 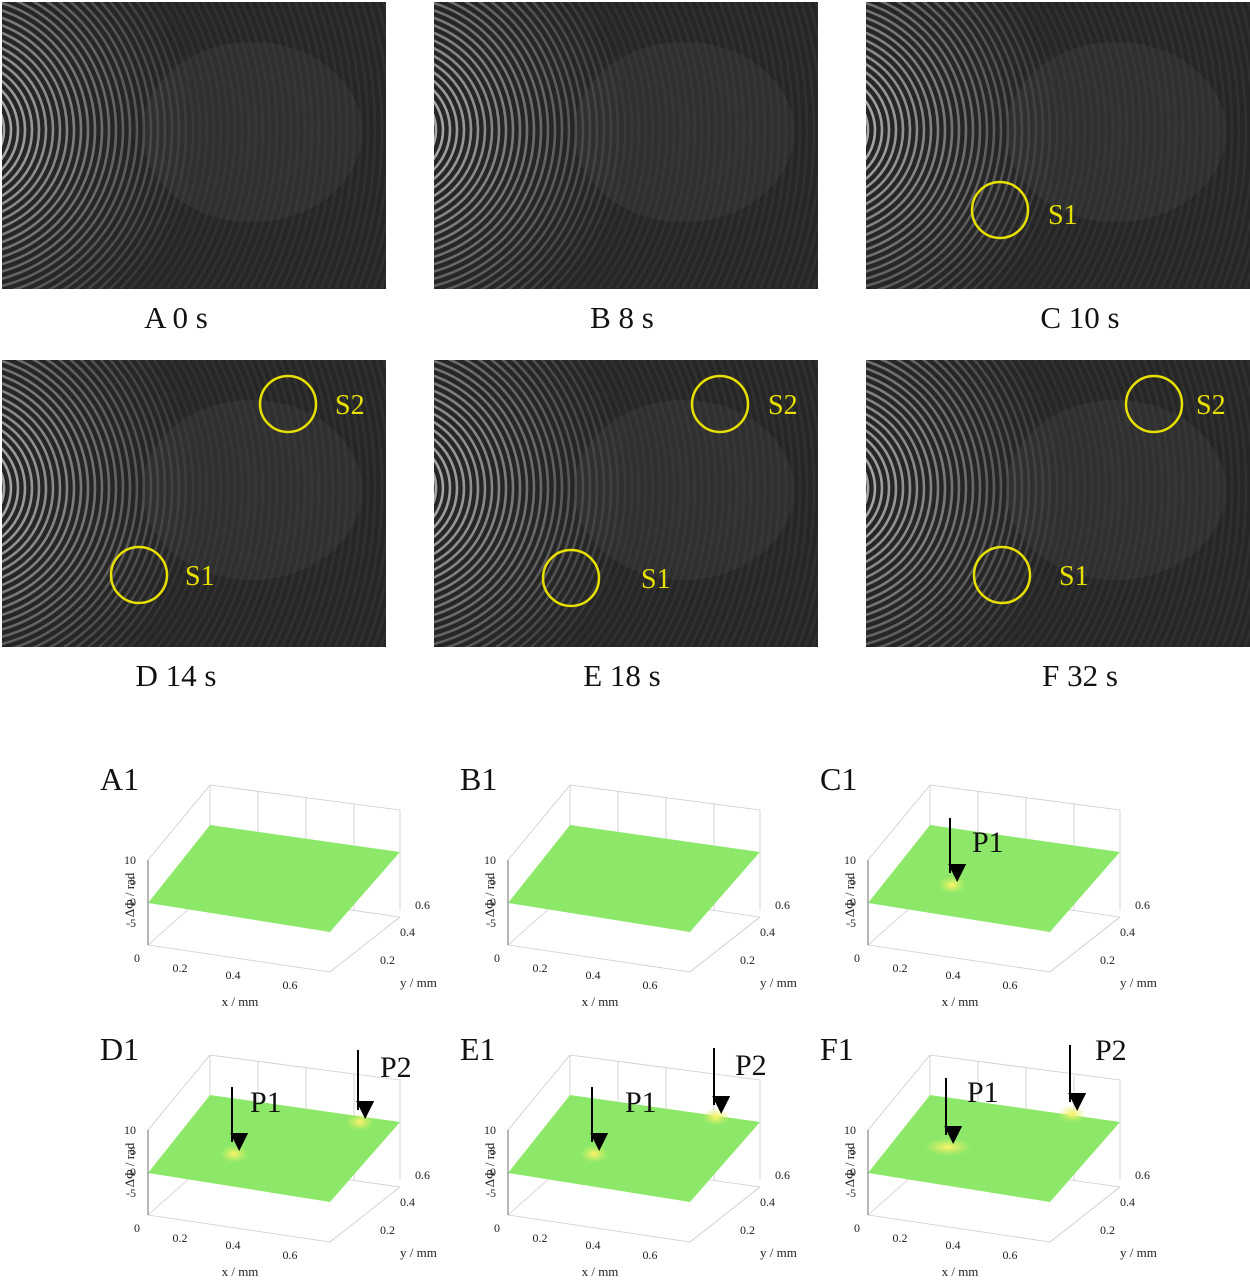 I want to click on photo-panel, so click(x=194, y=145).